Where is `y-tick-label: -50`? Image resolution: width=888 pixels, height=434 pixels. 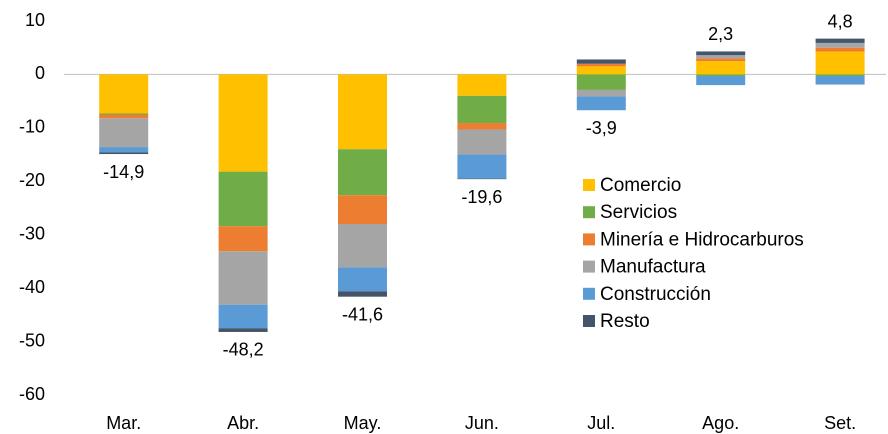 y-tick-label: -50 is located at coordinates (32, 340).